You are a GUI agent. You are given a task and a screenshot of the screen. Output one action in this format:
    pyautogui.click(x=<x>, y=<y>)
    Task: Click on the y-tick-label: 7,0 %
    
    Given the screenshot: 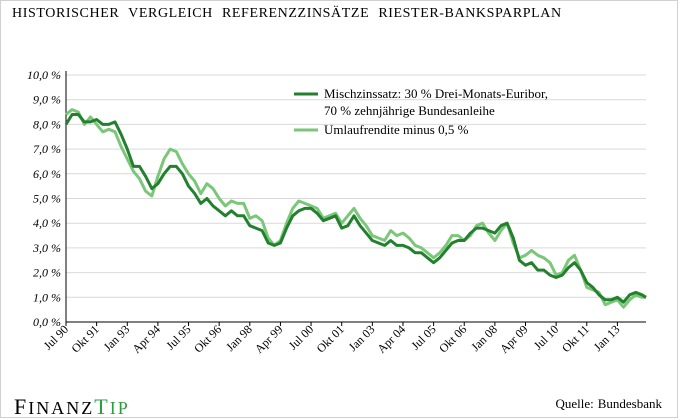 What is the action you would take?
    pyautogui.click(x=47, y=149)
    